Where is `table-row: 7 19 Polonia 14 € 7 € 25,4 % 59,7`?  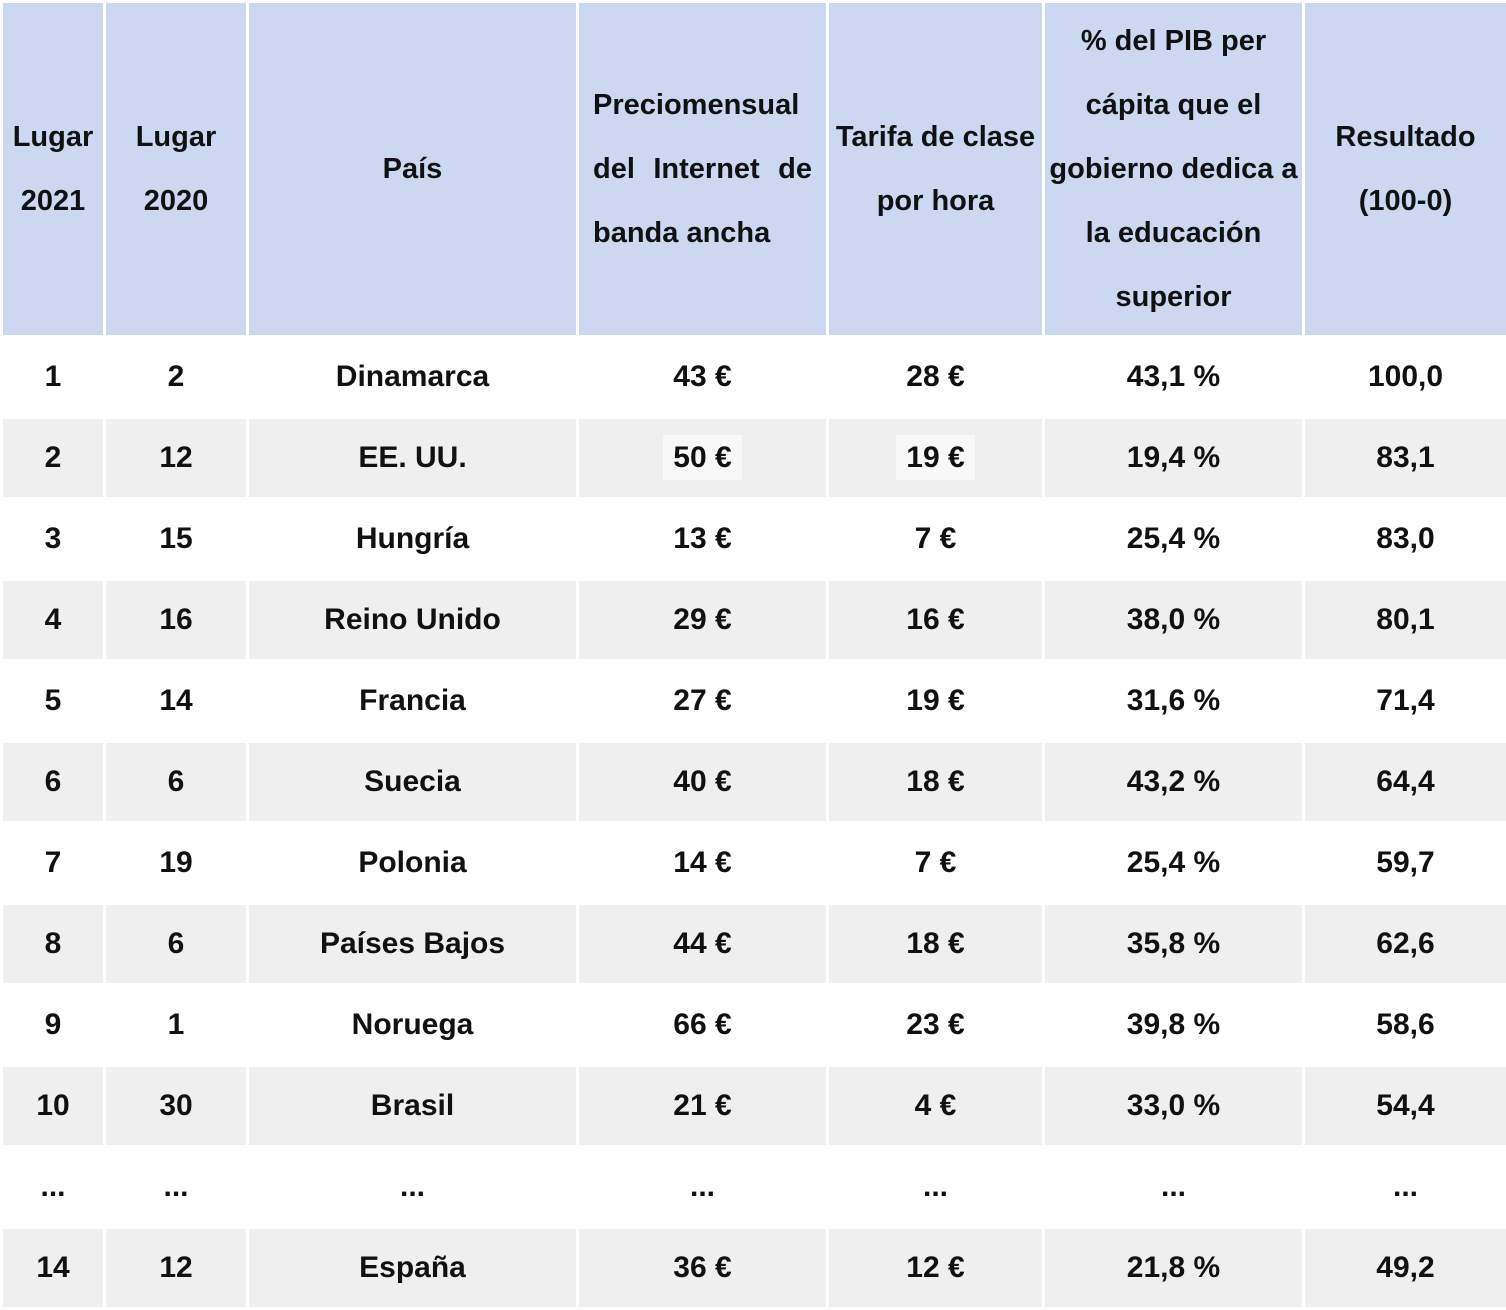 table-row: 7 19 Polonia 14 € 7 € 25,4 % 59,7 is located at coordinates (754, 863).